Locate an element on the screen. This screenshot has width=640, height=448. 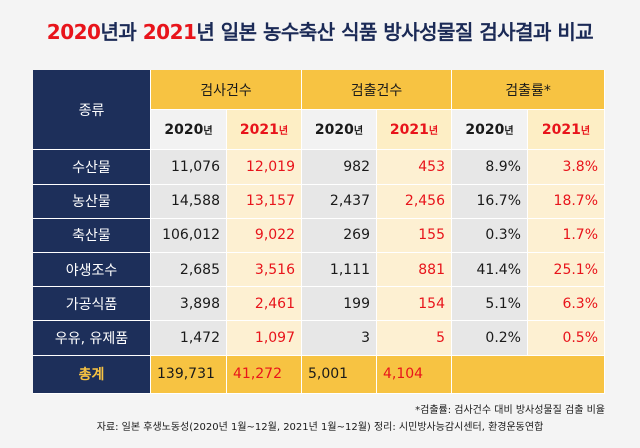
cell-rate-2020: 5.1% is located at coordinates (490, 304).